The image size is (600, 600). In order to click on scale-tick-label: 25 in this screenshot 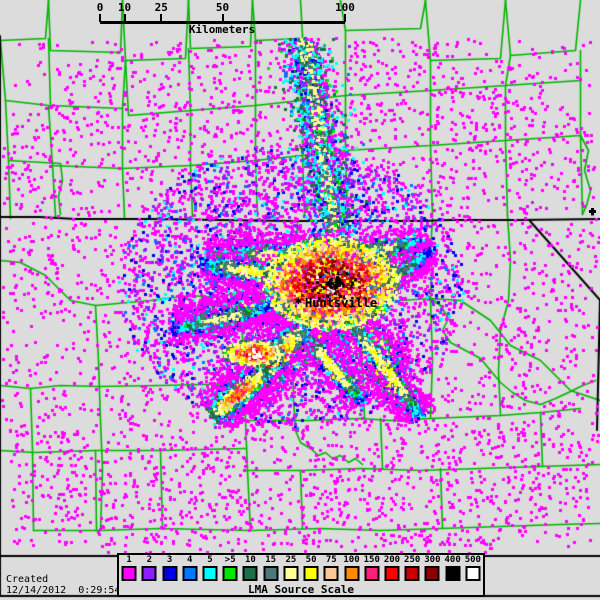, I will do `click(161, 7)`.